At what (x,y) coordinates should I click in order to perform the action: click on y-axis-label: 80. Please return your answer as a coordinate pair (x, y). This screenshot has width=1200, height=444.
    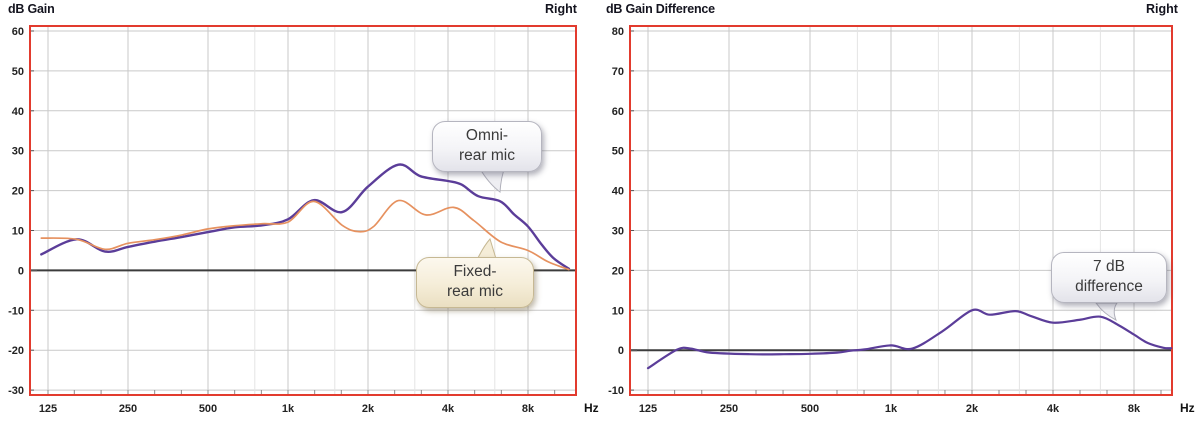
    Looking at the image, I should click on (618, 32).